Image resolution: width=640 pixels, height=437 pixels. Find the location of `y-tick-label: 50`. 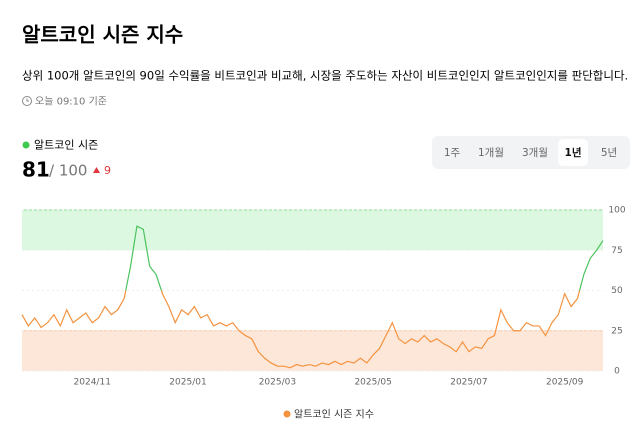

y-tick-label: 50 is located at coordinates (617, 291).